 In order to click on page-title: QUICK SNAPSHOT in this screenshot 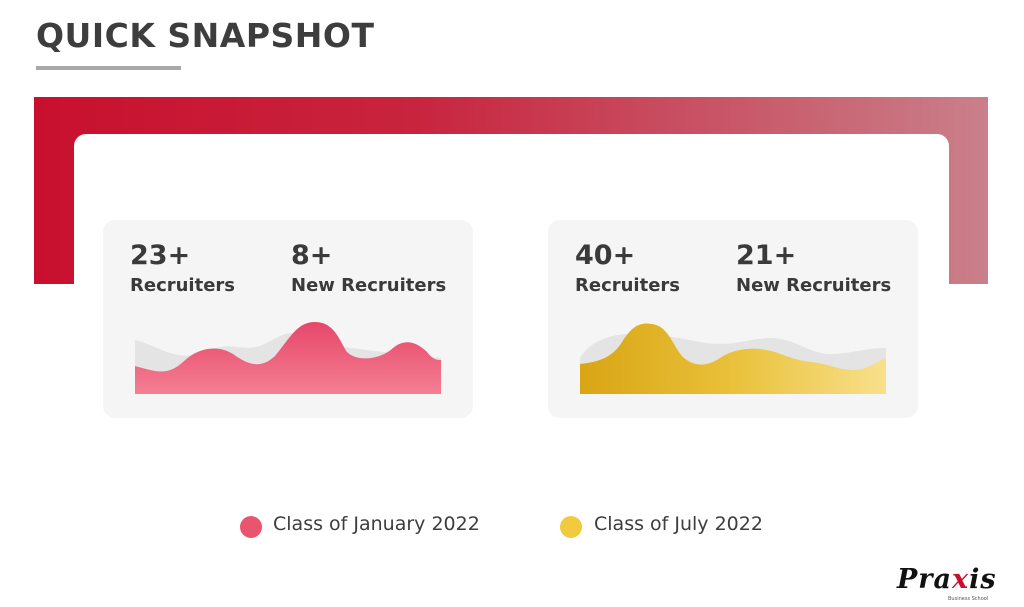, I will do `click(205, 35)`.